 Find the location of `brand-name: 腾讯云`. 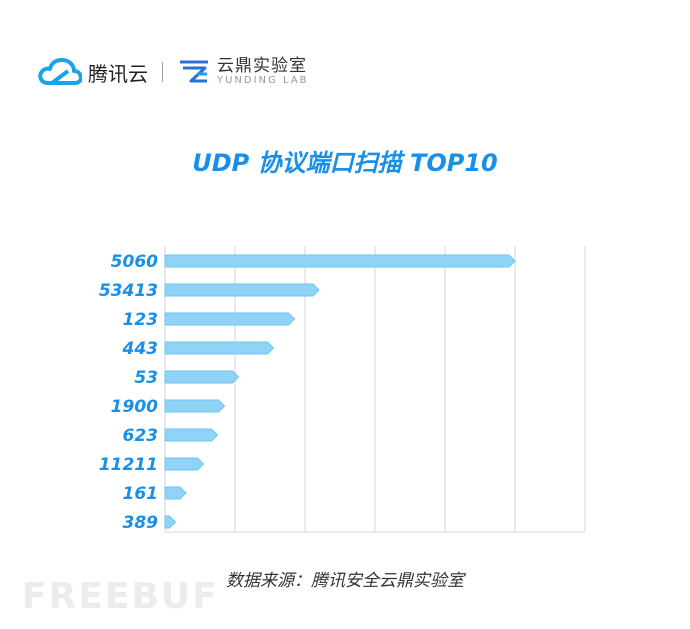

brand-name: 腾讯云 is located at coordinates (118, 73).